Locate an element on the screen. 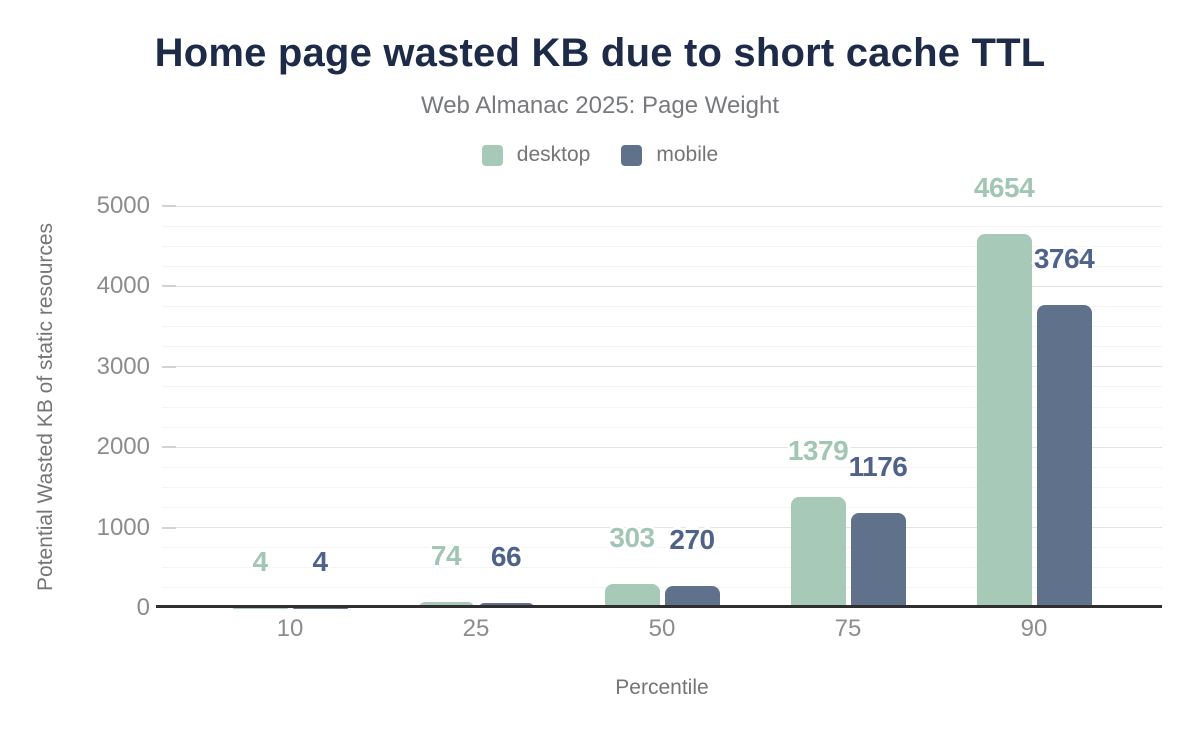 The image size is (1200, 742). bar-desktop-p90 is located at coordinates (1004, 420).